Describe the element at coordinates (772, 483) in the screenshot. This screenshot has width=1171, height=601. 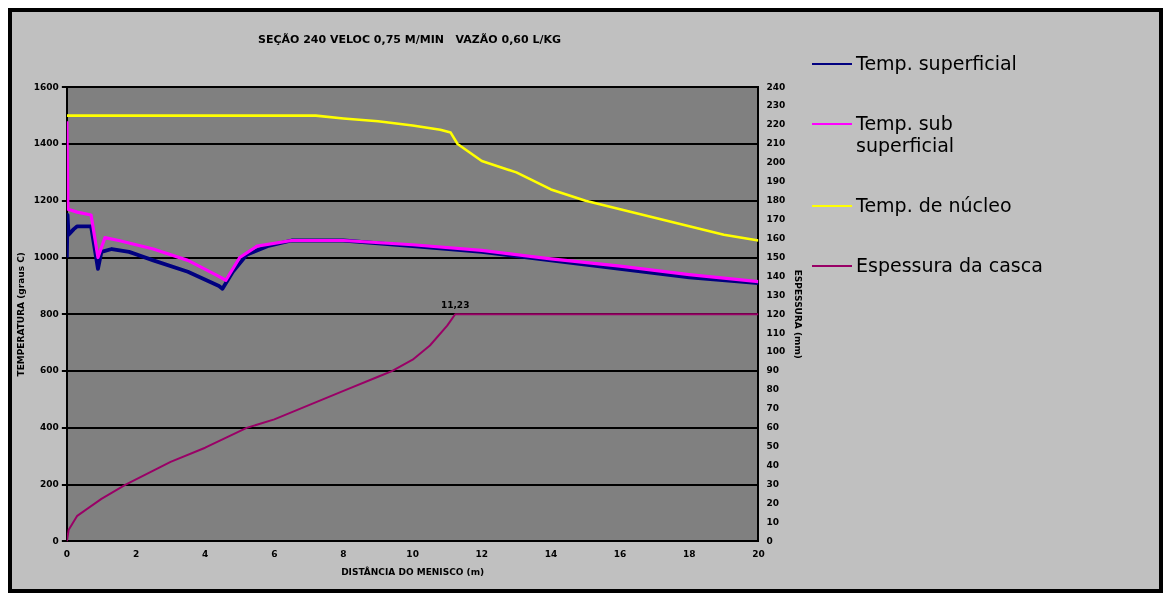
I see `y2-tick-label: 30` at that location.